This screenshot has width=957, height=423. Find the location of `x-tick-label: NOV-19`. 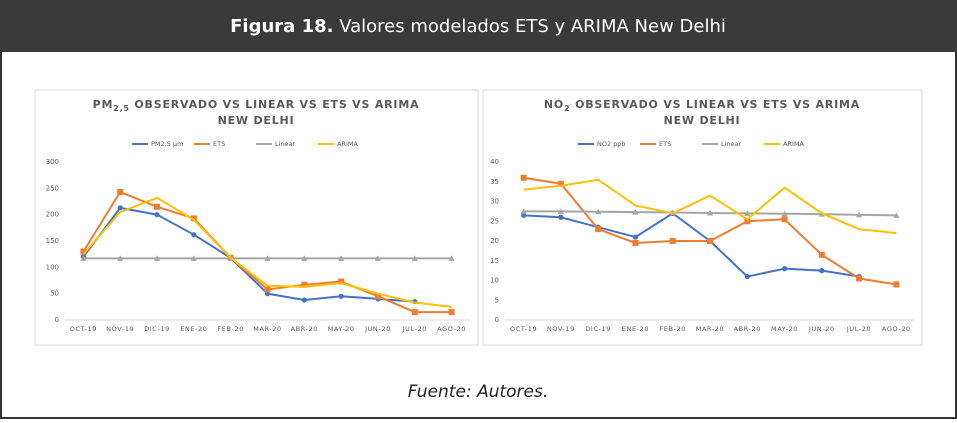

x-tick-label: NOV-19 is located at coordinates (561, 329).